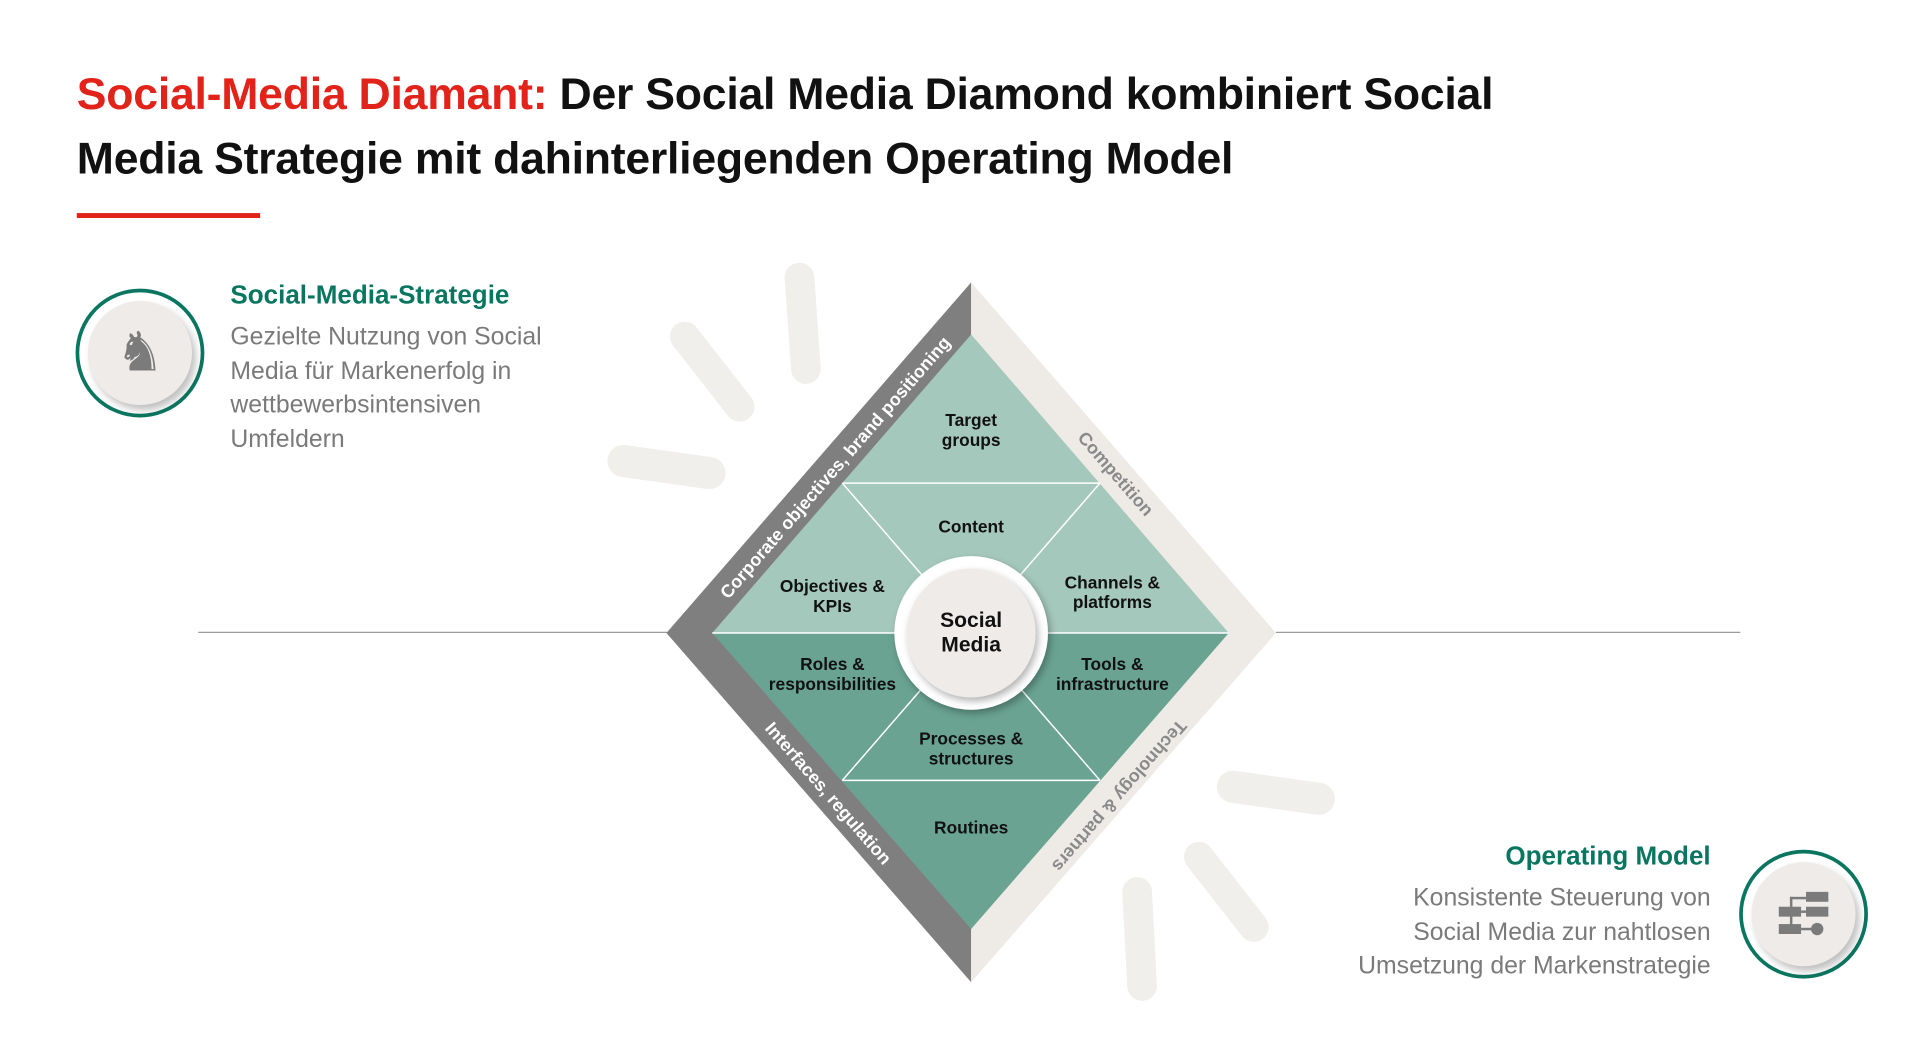 This screenshot has height=1038, width=1920. What do you see at coordinates (1608, 856) in the screenshot?
I see `operating-heading: Operating Model` at bounding box center [1608, 856].